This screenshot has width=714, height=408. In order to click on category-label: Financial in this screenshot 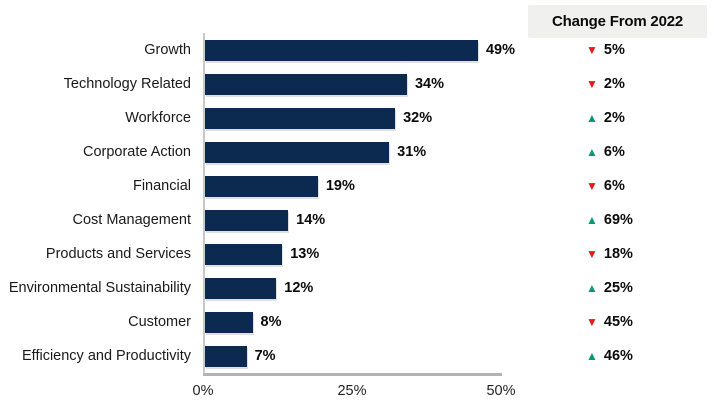, I will do `click(161, 186)`.